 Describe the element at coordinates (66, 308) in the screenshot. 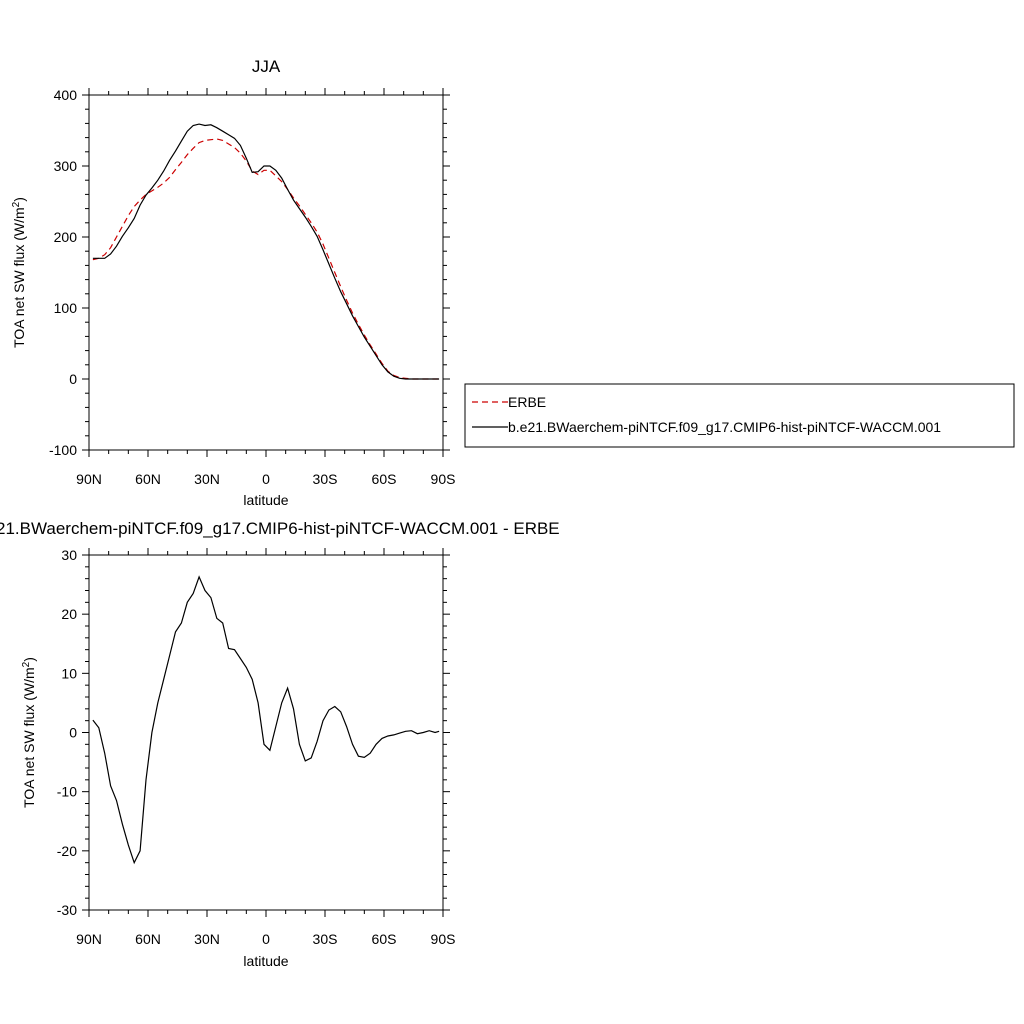

I see `y-tick-label: 100` at that location.